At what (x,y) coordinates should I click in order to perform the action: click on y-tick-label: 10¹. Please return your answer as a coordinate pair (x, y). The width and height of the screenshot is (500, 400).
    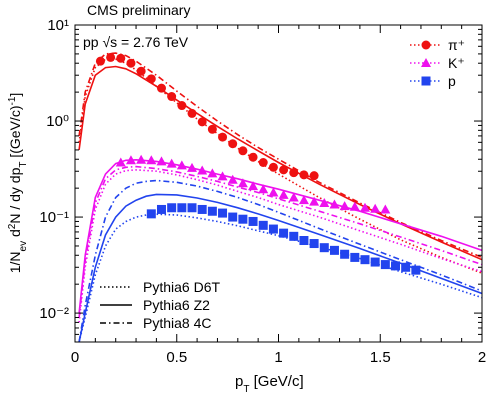
    Looking at the image, I should click on (58, 25).